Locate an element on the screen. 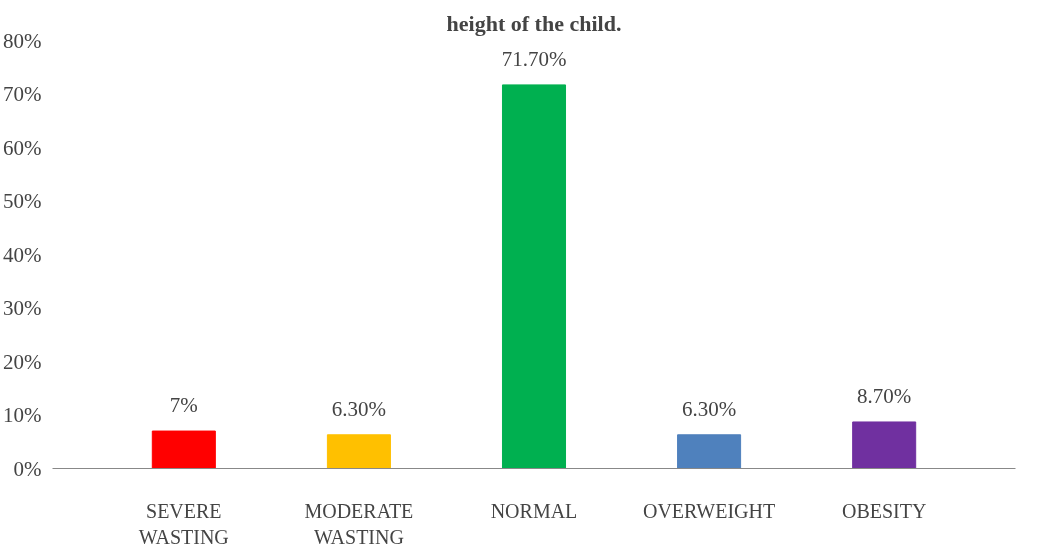  x-tick-label: OVERWEIGHT is located at coordinates (709, 510).